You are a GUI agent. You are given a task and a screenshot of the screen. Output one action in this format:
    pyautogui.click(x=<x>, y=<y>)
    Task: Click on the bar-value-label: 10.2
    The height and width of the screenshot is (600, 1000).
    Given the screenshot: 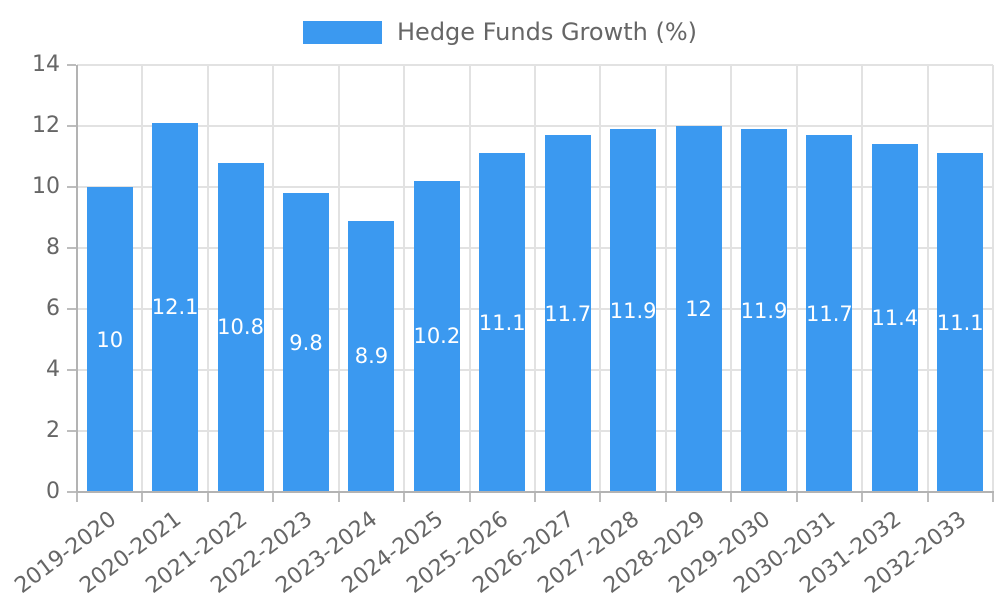 What is the action you would take?
    pyautogui.click(x=437, y=336)
    